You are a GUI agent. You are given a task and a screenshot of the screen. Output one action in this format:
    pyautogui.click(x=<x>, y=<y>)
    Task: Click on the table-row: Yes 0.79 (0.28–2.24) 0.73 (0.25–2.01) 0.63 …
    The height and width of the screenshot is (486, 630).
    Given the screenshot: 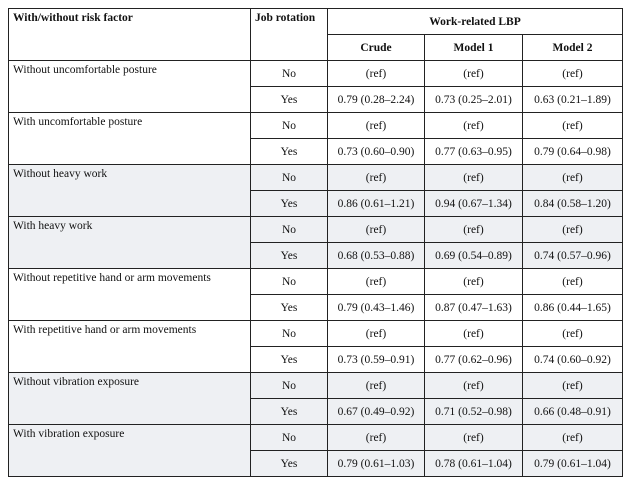 What is the action you would take?
    pyautogui.click(x=316, y=99)
    